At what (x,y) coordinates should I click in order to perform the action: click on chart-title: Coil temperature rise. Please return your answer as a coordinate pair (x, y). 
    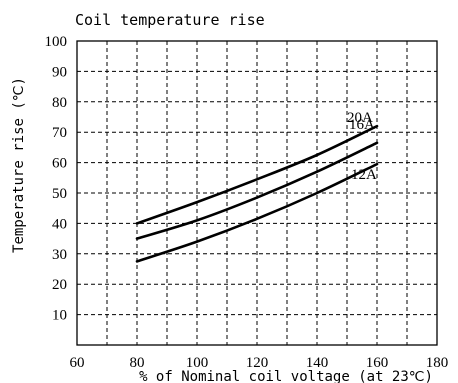
    Looking at the image, I should click on (170, 20).